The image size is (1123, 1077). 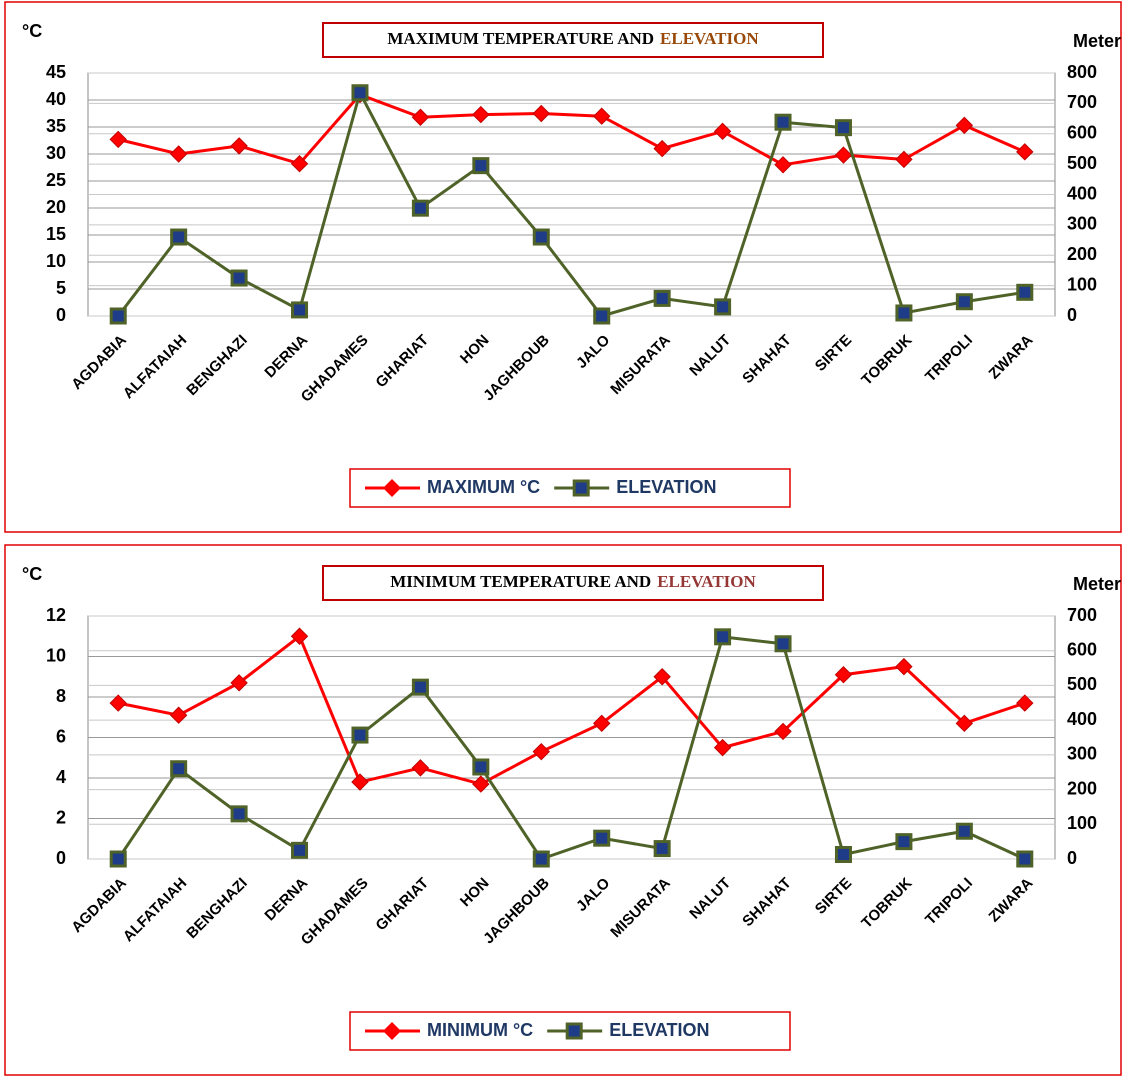 I want to click on x-tick-label: HON, so click(x=475, y=350).